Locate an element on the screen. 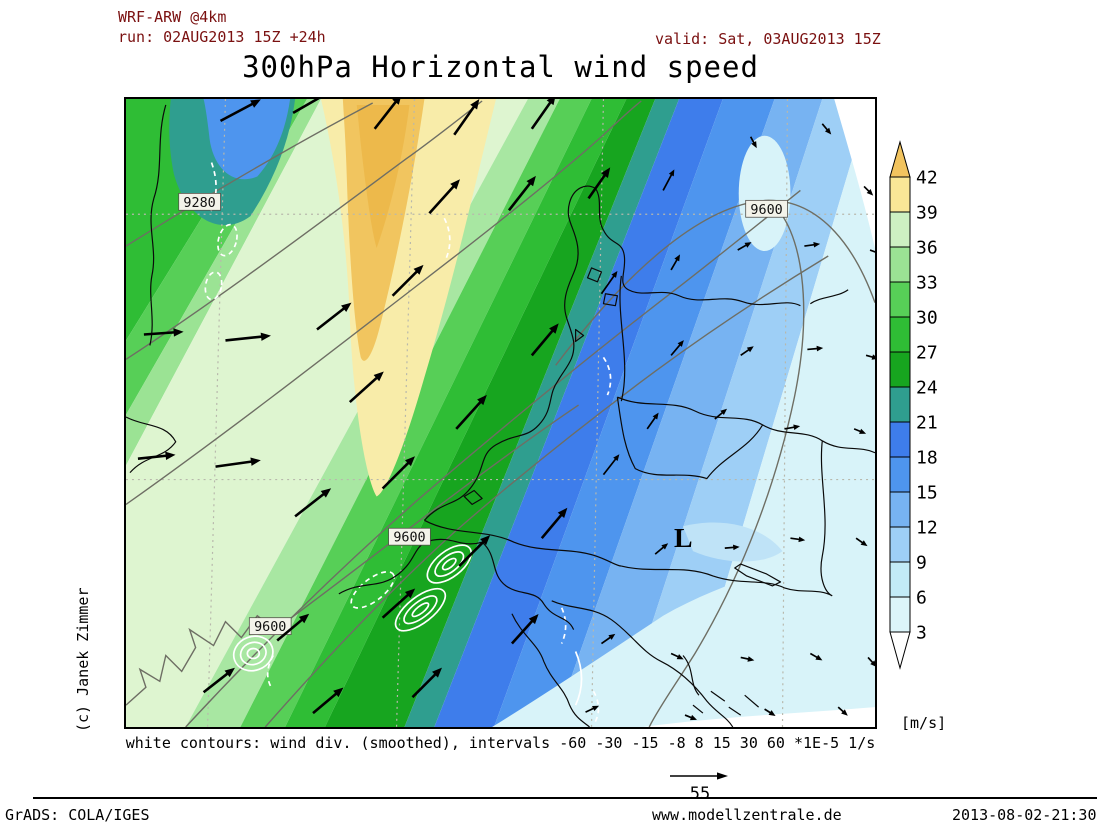 Image resolution: width=1100 pixels, height=825 pixels. footer-timestamp: 2013-08-02-21:30 is located at coordinates (1024, 815).